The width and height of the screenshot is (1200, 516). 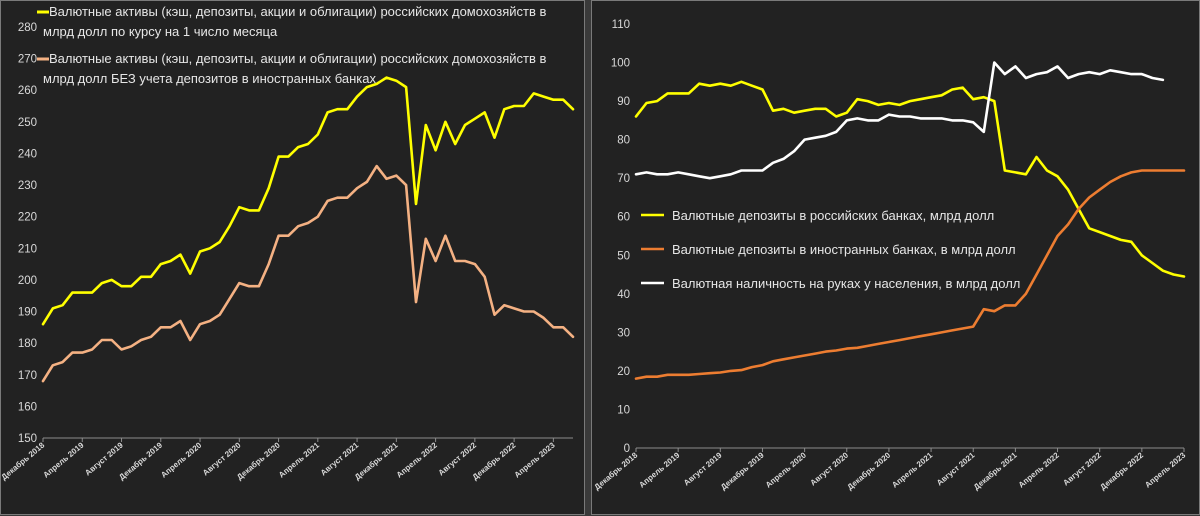 What do you see at coordinates (458, 458) in the screenshot?
I see `left-chart-x-tick-label: Август 2022` at bounding box center [458, 458].